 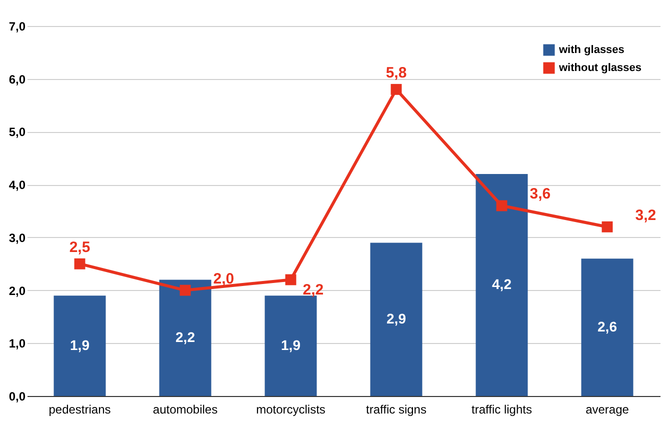 I want to click on y-tick-label: 4,0, so click(x=17, y=185).